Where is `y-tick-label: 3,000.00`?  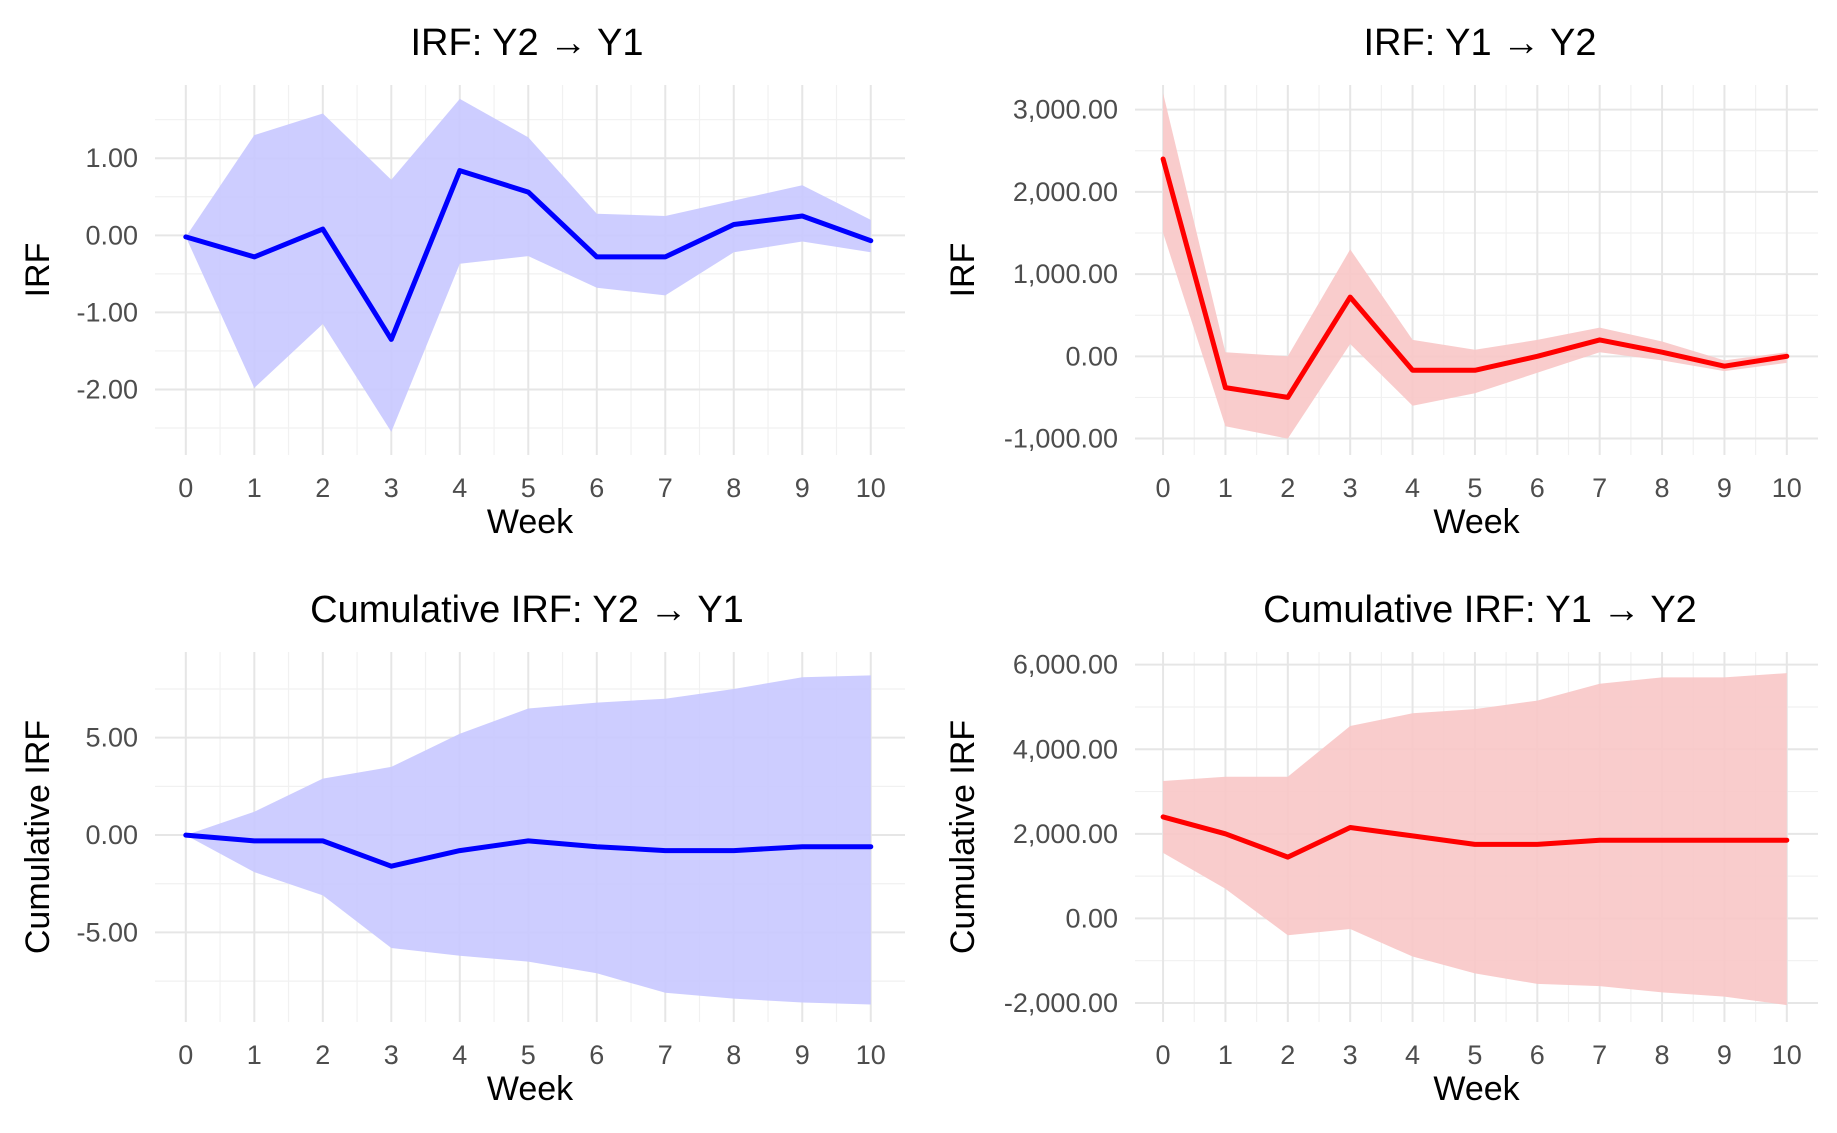
y-tick-label: 3,000.00 is located at coordinates (1065, 110).